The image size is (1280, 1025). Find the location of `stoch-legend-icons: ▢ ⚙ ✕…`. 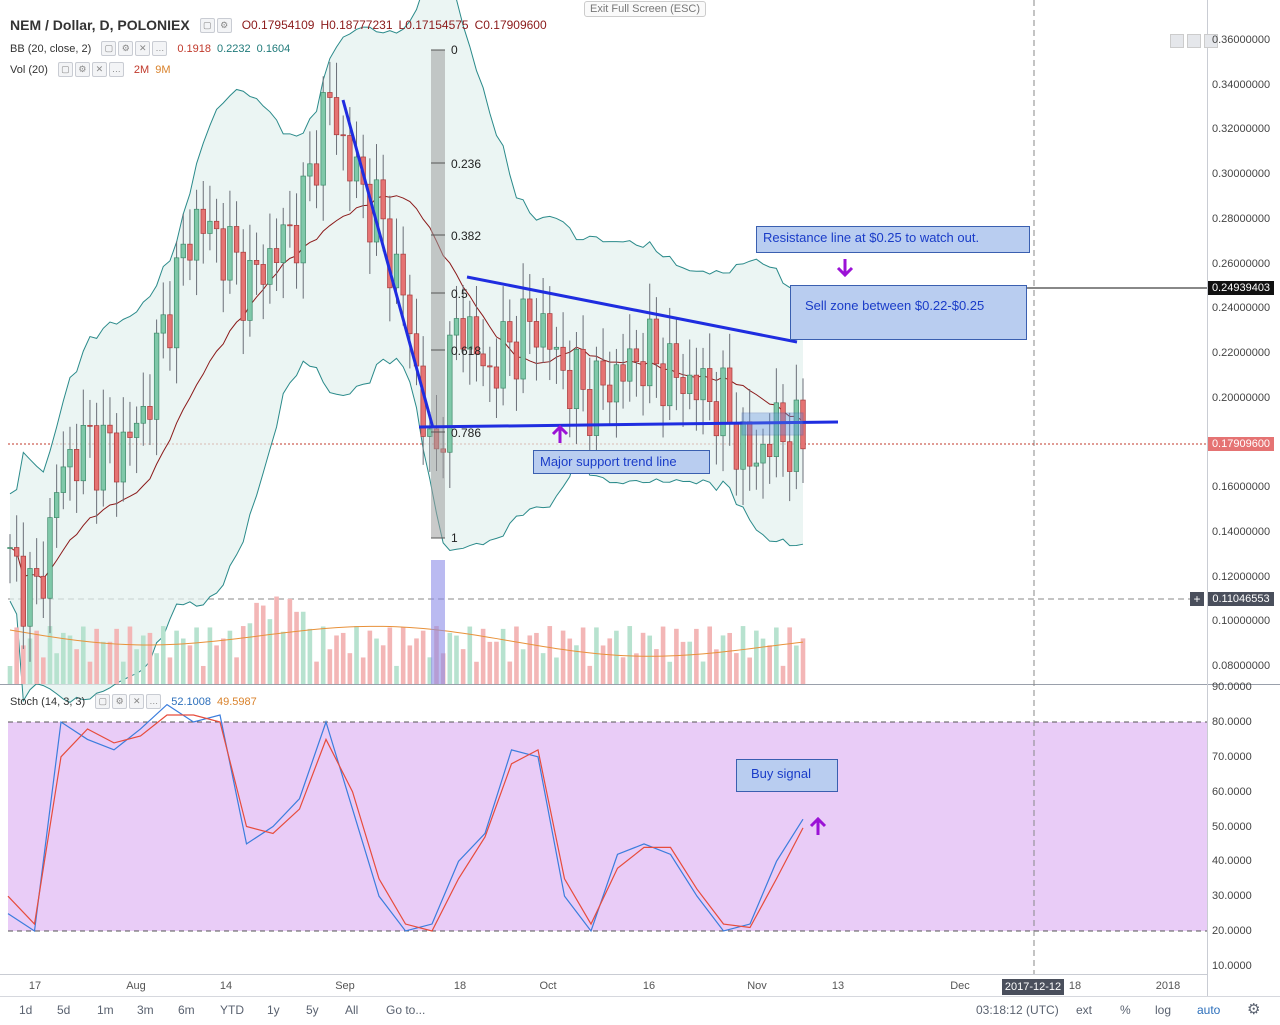

stoch-legend-icons: ▢ ⚙ ✕… is located at coordinates (128, 701).